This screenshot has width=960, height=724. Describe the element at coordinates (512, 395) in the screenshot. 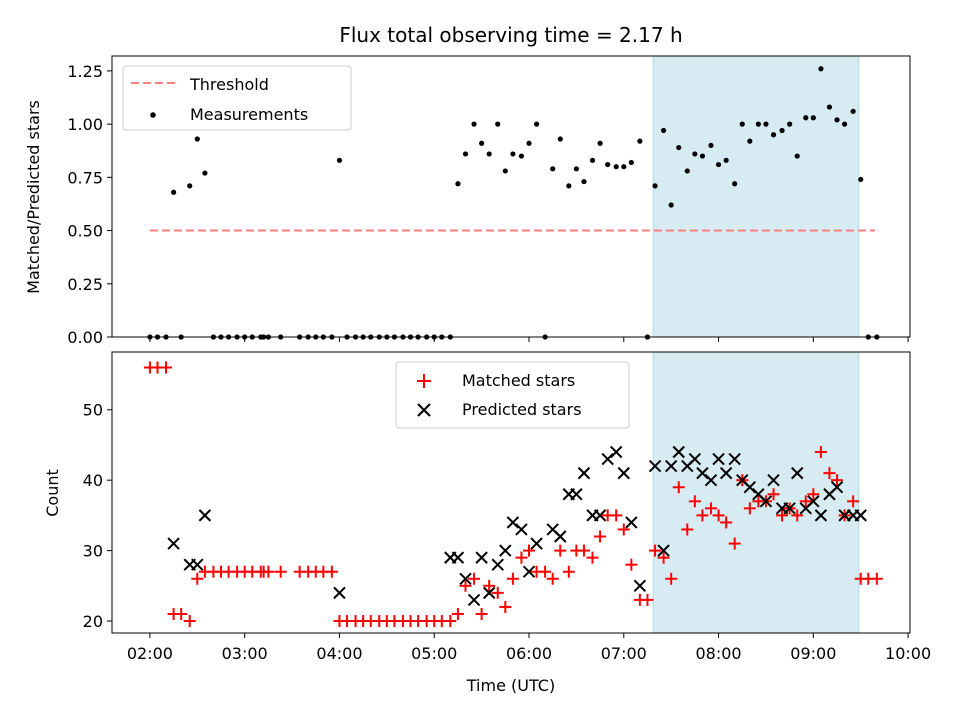

I see `bottom-legend-box` at that location.